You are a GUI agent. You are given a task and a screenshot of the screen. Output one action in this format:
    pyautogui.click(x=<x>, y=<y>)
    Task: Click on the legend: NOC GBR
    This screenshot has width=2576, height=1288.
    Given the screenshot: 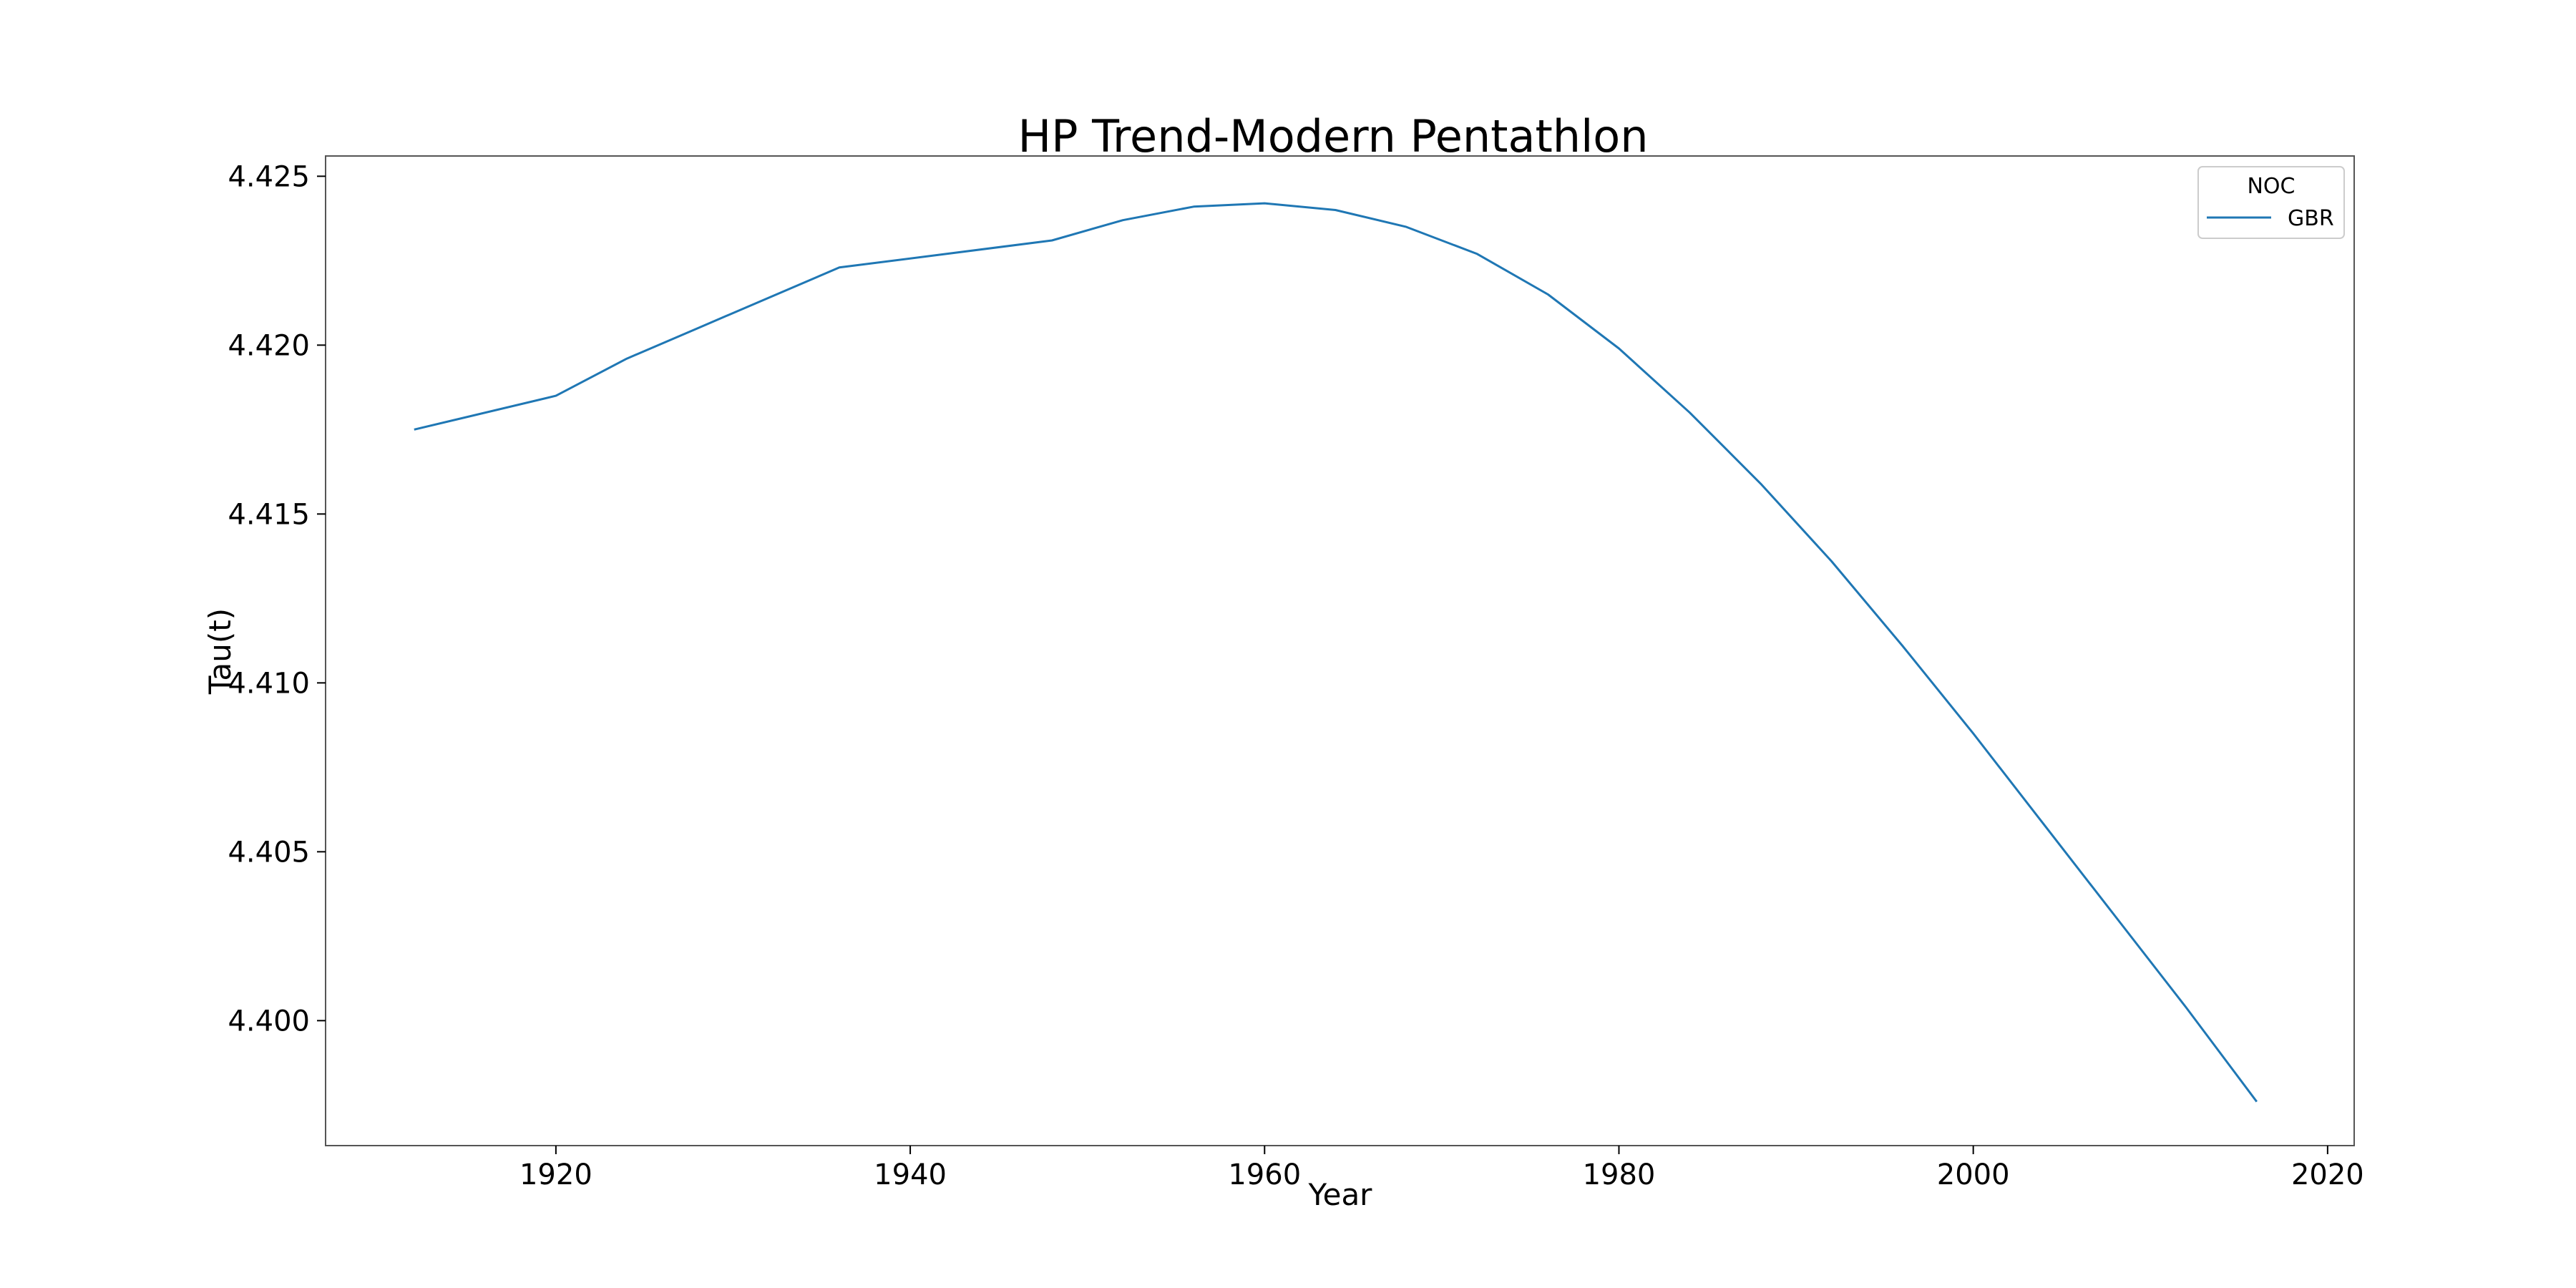 What is the action you would take?
    pyautogui.click(x=2271, y=202)
    